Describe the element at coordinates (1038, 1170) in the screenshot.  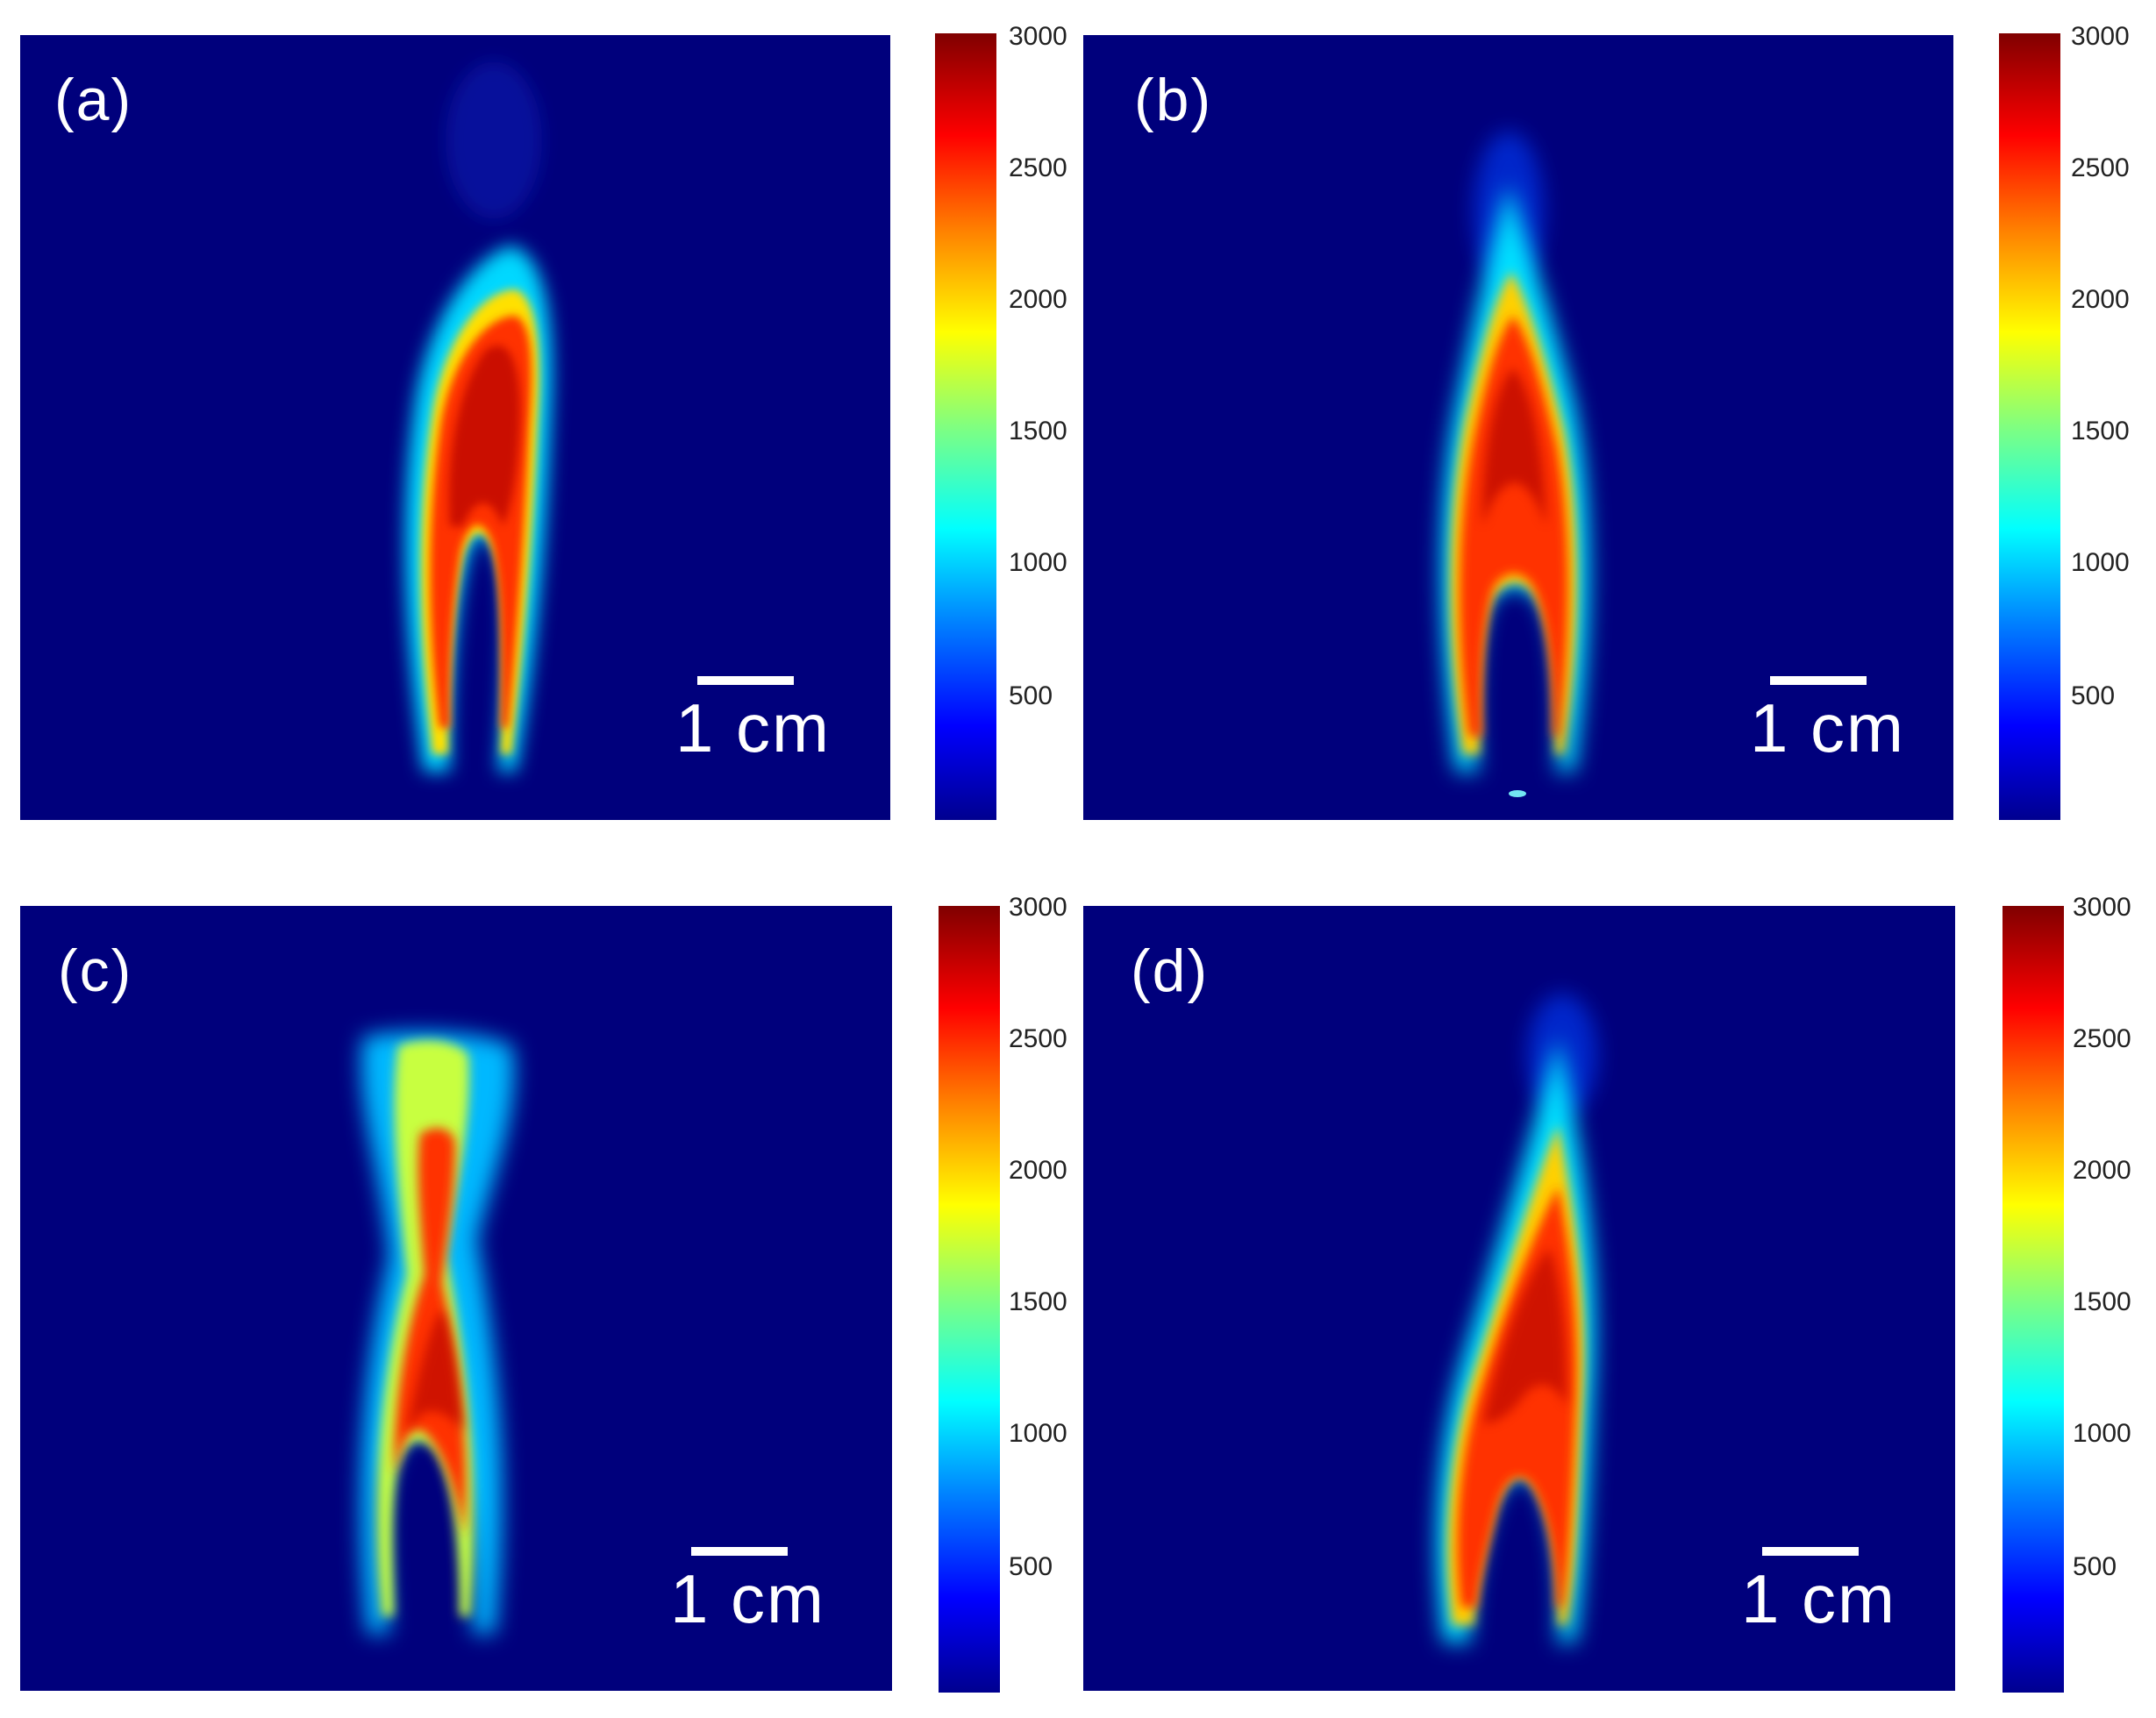
I see `colorbar-tick-2000-c: 2000` at that location.